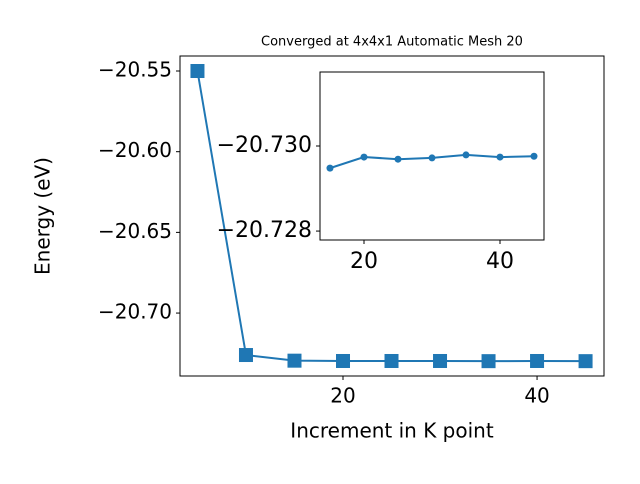 This screenshot has width=640, height=484. What do you see at coordinates (392, 42) in the screenshot?
I see `chart-title: Converged at 4x4x1 Automatic Mesh 20` at bounding box center [392, 42].